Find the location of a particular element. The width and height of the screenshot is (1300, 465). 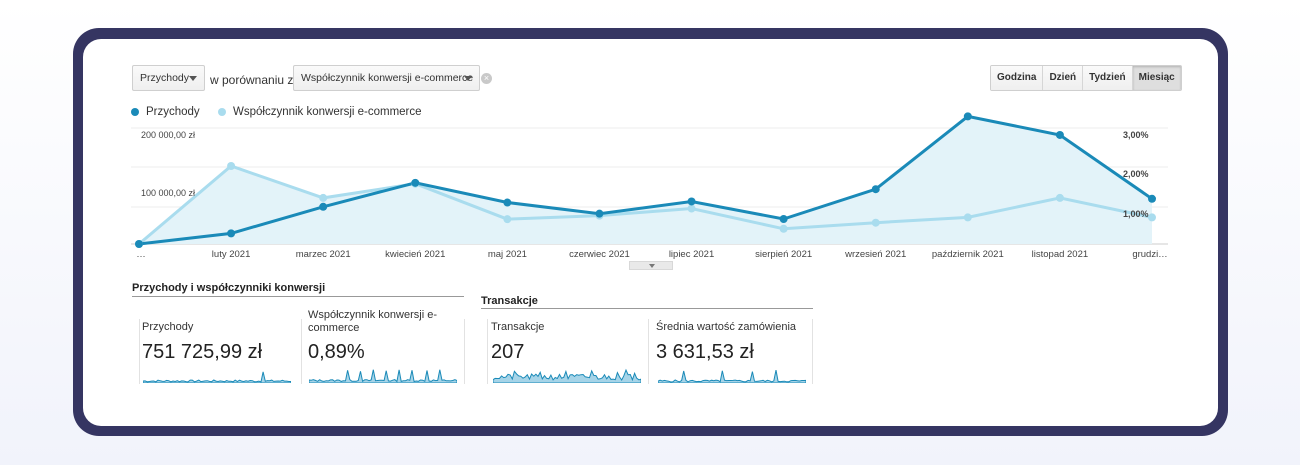

legend-item-conversion: Współczynnik konwersji e-commerce is located at coordinates (320, 112).